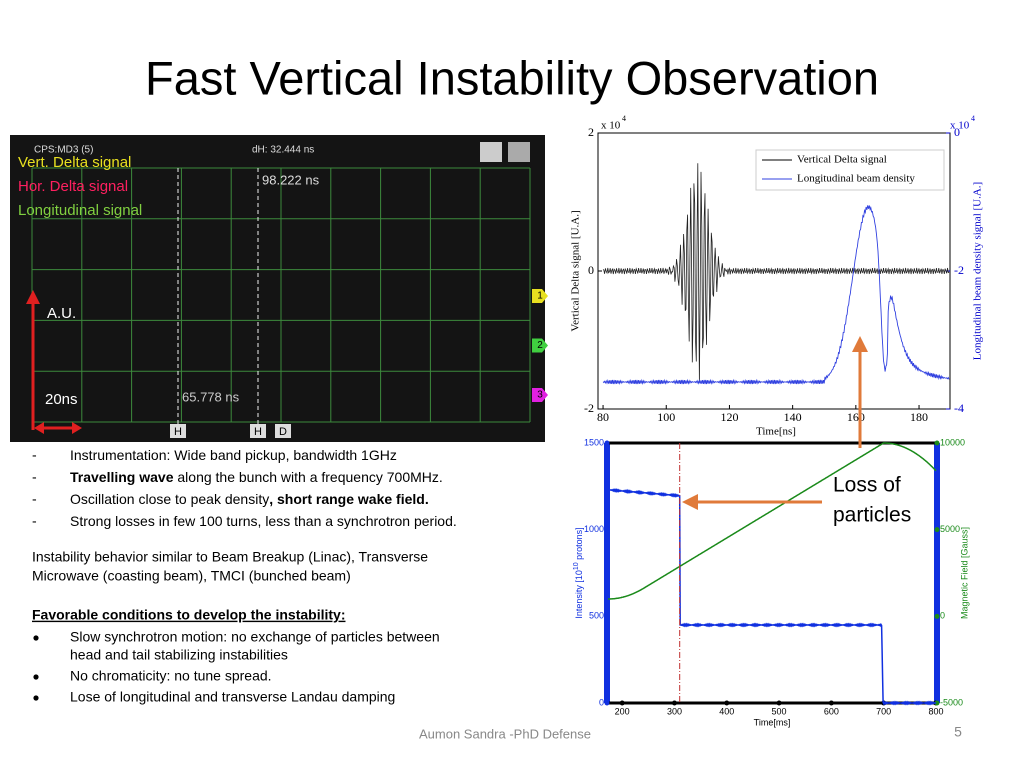 The height and width of the screenshot is (768, 1024). I want to click on scope-legend: Hor. Delta signal, so click(73, 186).